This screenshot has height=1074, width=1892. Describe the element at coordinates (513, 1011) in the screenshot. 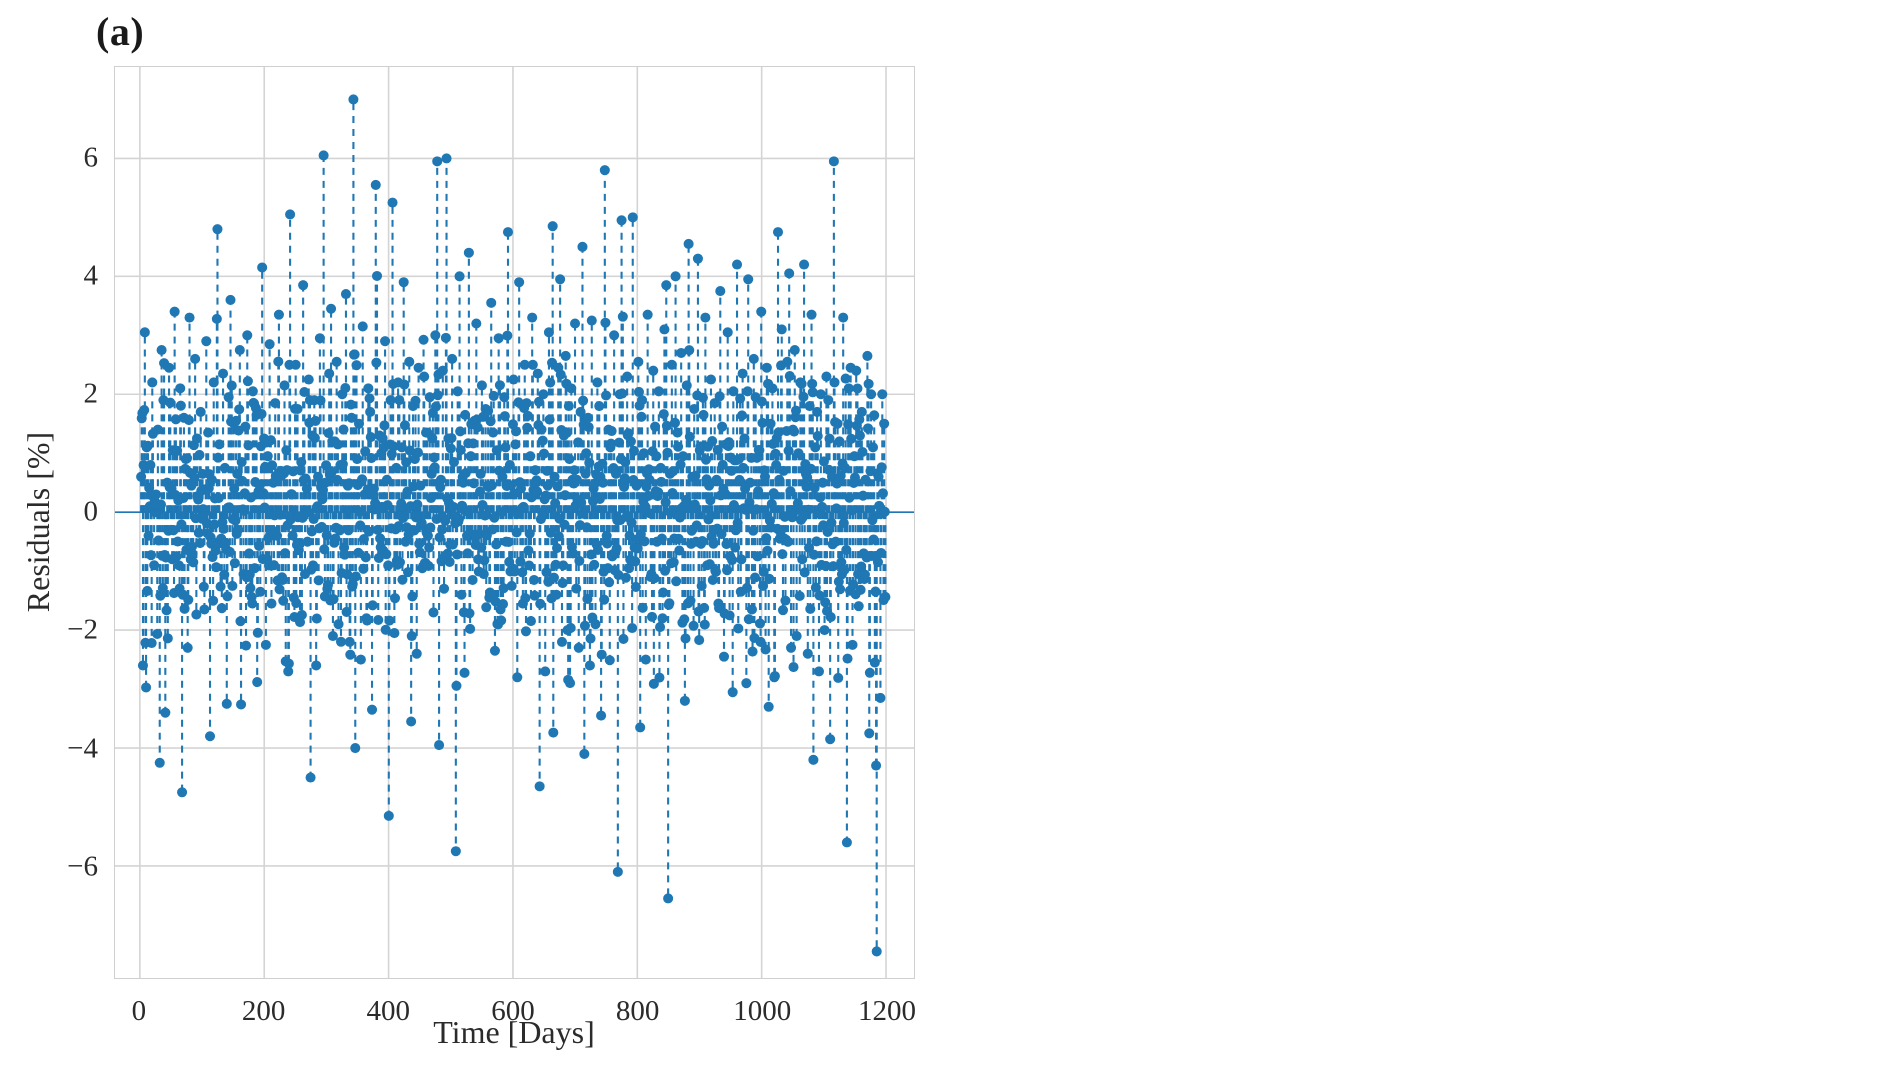

I see `panel-a-xtick-3: 600` at that location.